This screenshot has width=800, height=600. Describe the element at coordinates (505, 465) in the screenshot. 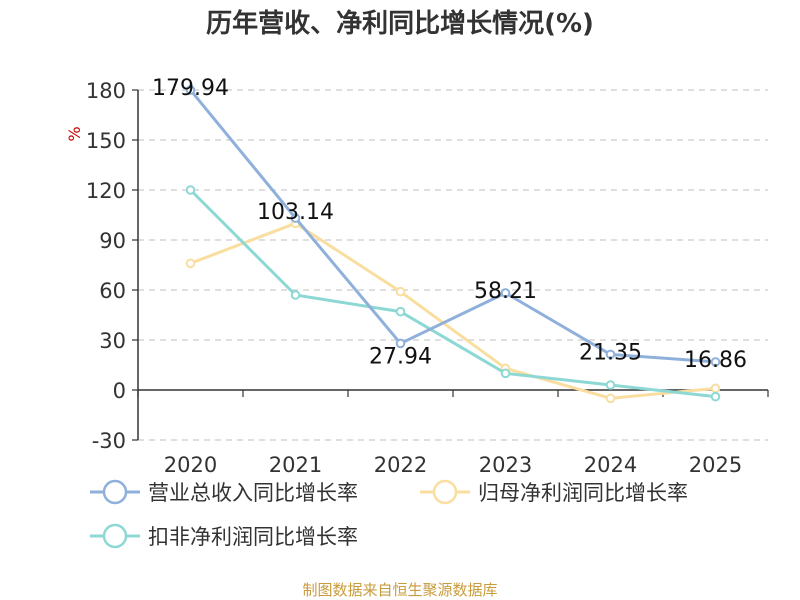

I see `x-tick-label: 2023` at that location.